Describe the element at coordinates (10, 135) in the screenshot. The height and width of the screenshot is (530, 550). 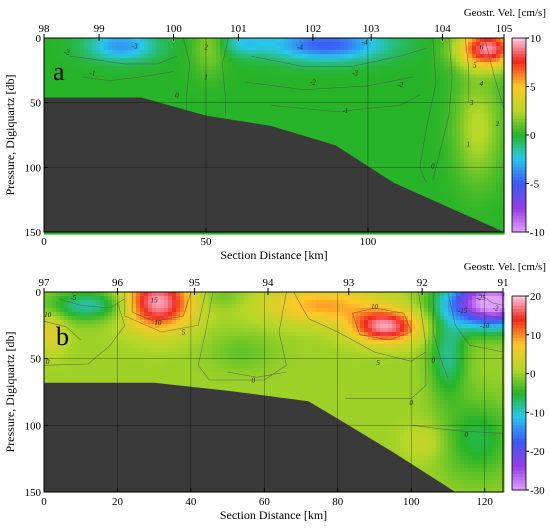
I see `y-axis-title: Pressure, Digiquartz [db]` at that location.